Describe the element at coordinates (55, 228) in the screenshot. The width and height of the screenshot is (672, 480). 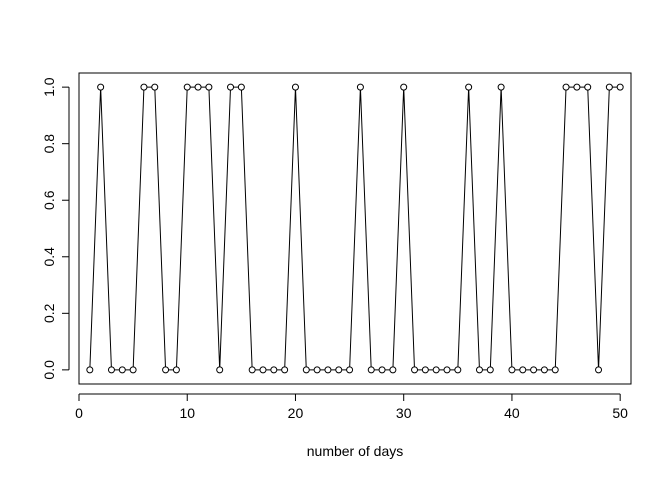
I see `y-axis: 0.0 0.2 0.4 0.6 0.8 1.0` at that location.